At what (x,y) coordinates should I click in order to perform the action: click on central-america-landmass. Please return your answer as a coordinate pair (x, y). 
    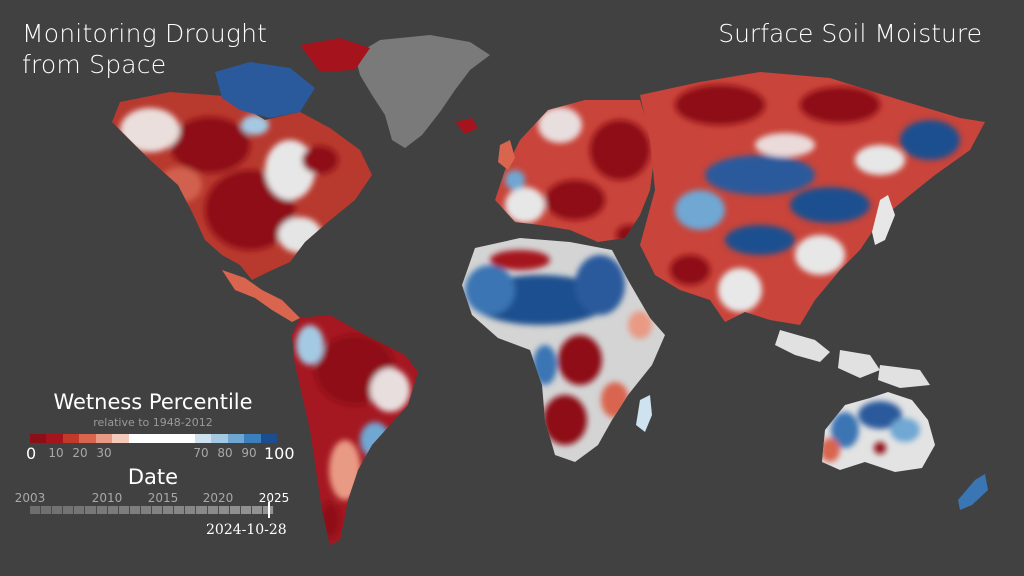
    Looking at the image, I should click on (261, 296).